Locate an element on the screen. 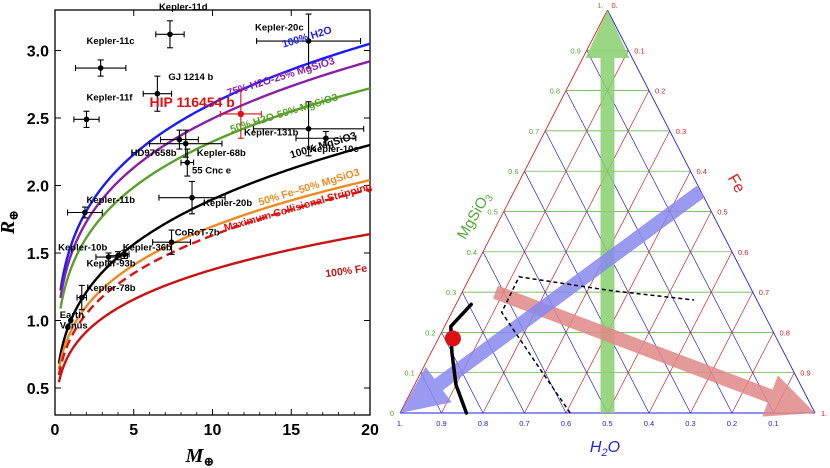  label-kepler-11c: Kepler-11c is located at coordinates (111, 41).